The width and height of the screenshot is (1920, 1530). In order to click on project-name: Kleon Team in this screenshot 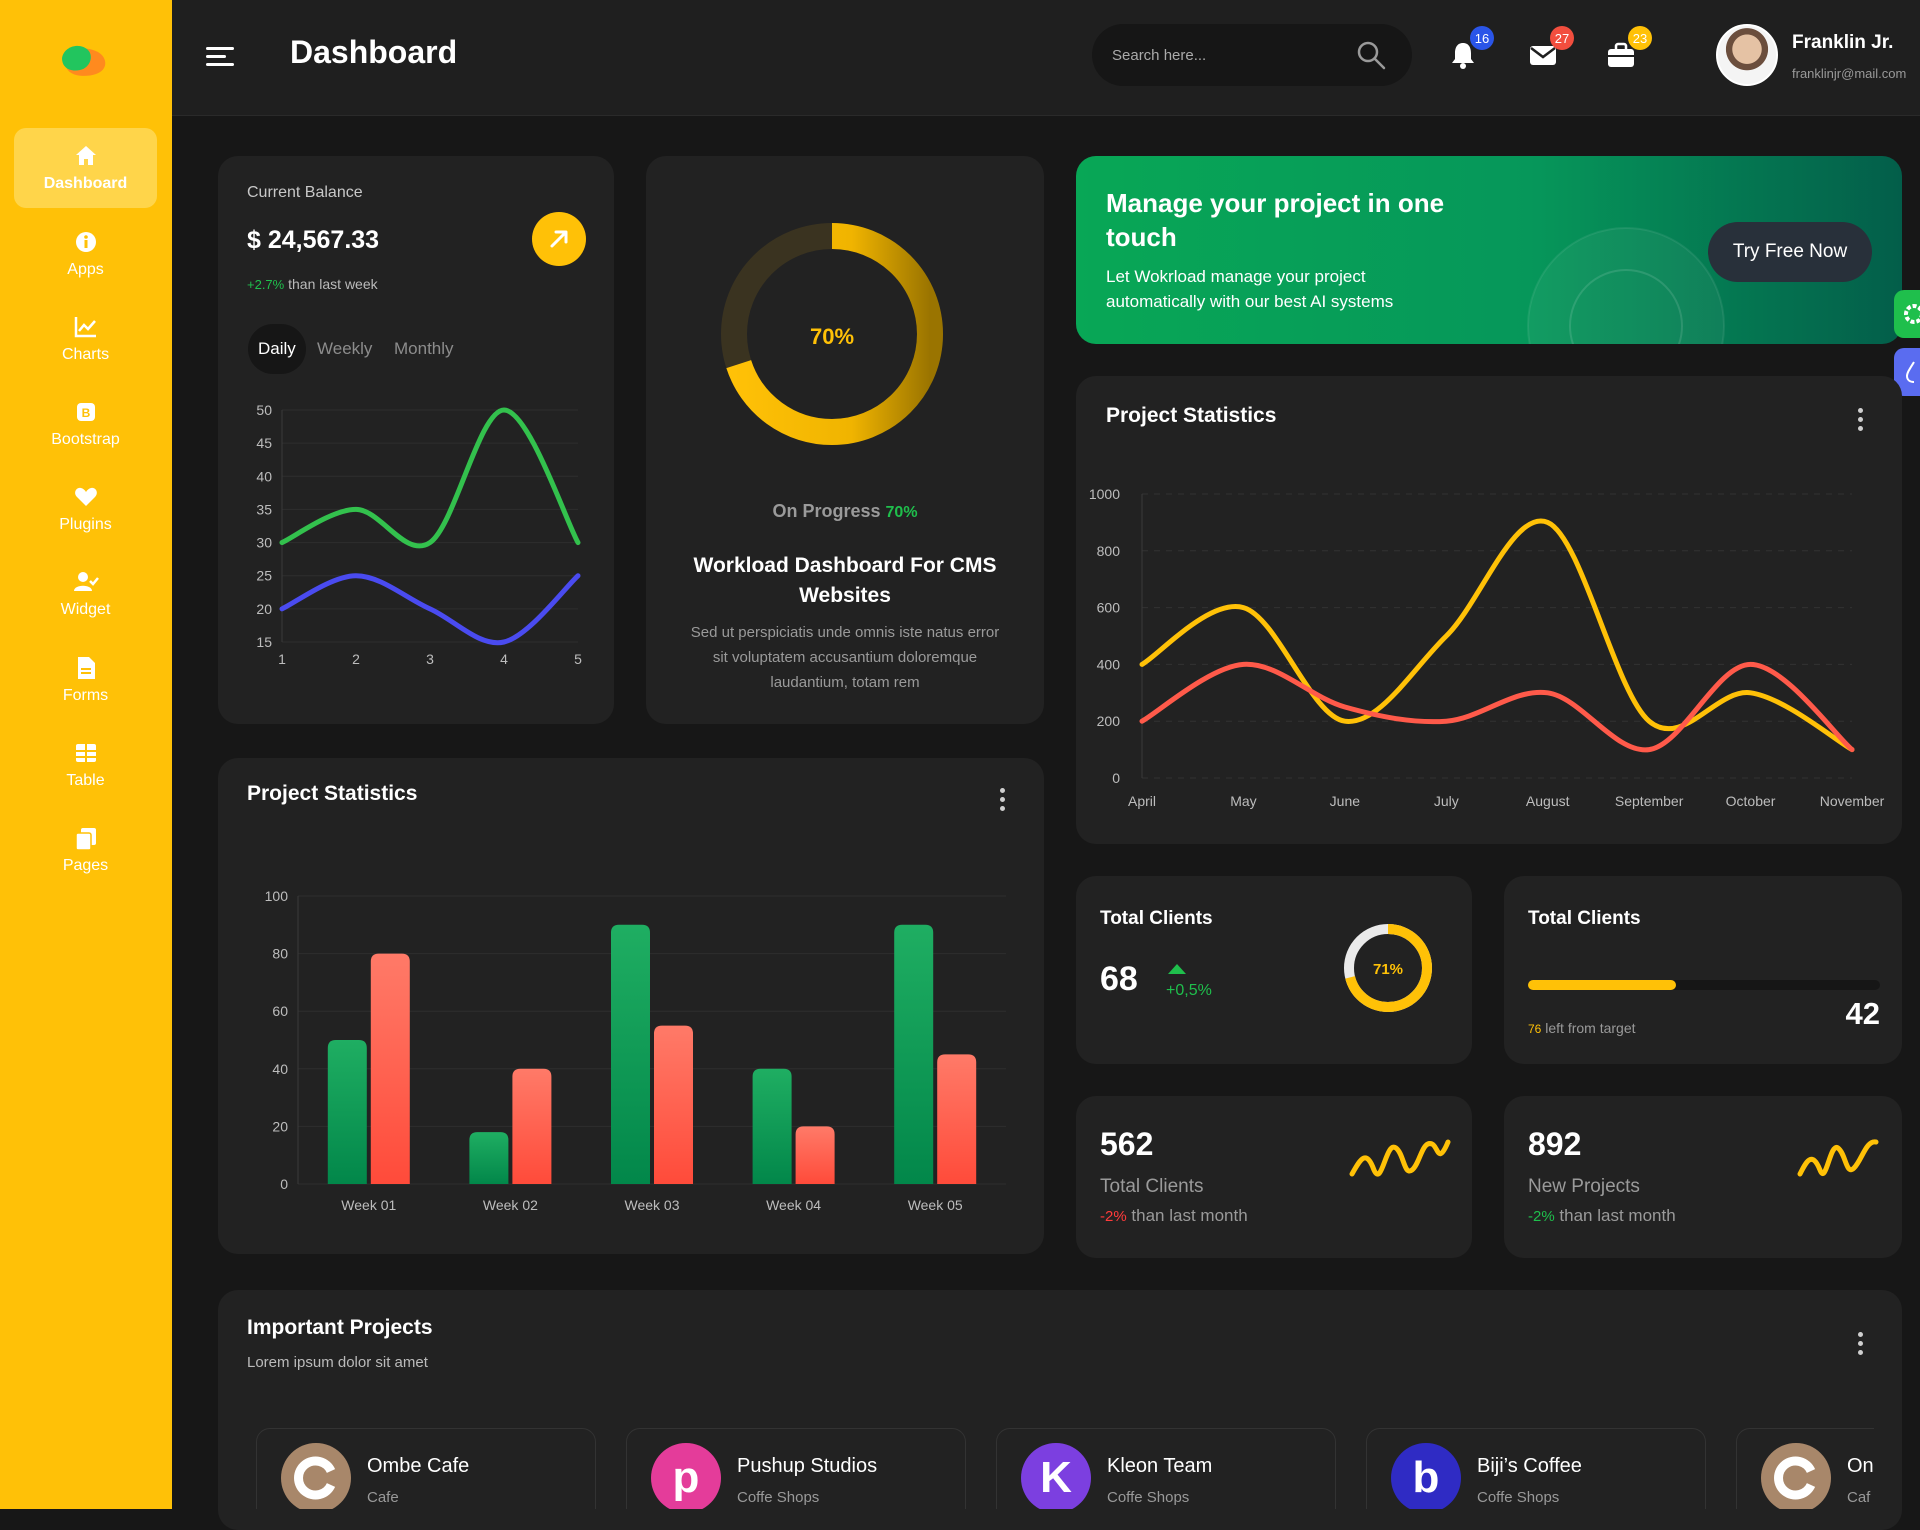, I will do `click(1160, 1466)`.